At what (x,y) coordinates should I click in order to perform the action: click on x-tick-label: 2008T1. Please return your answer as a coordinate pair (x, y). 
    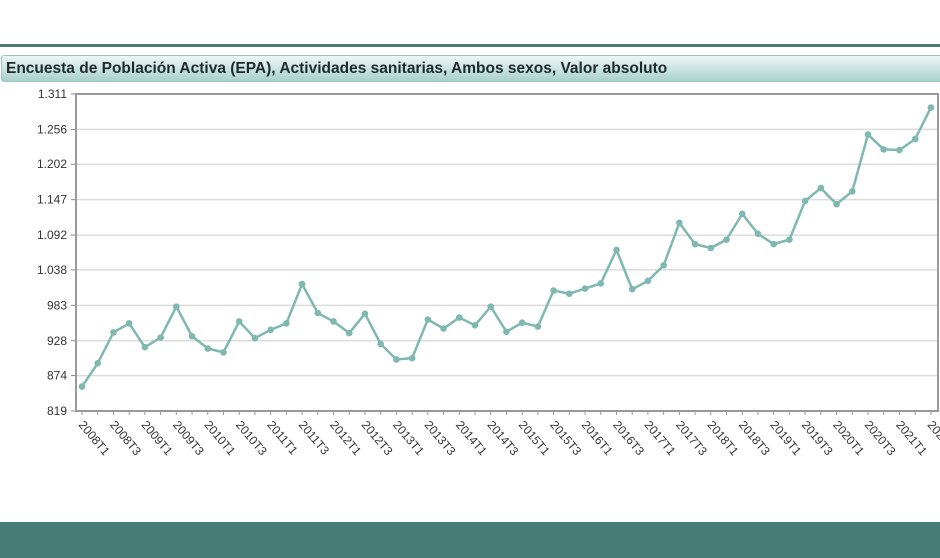
    Looking at the image, I should click on (94, 438).